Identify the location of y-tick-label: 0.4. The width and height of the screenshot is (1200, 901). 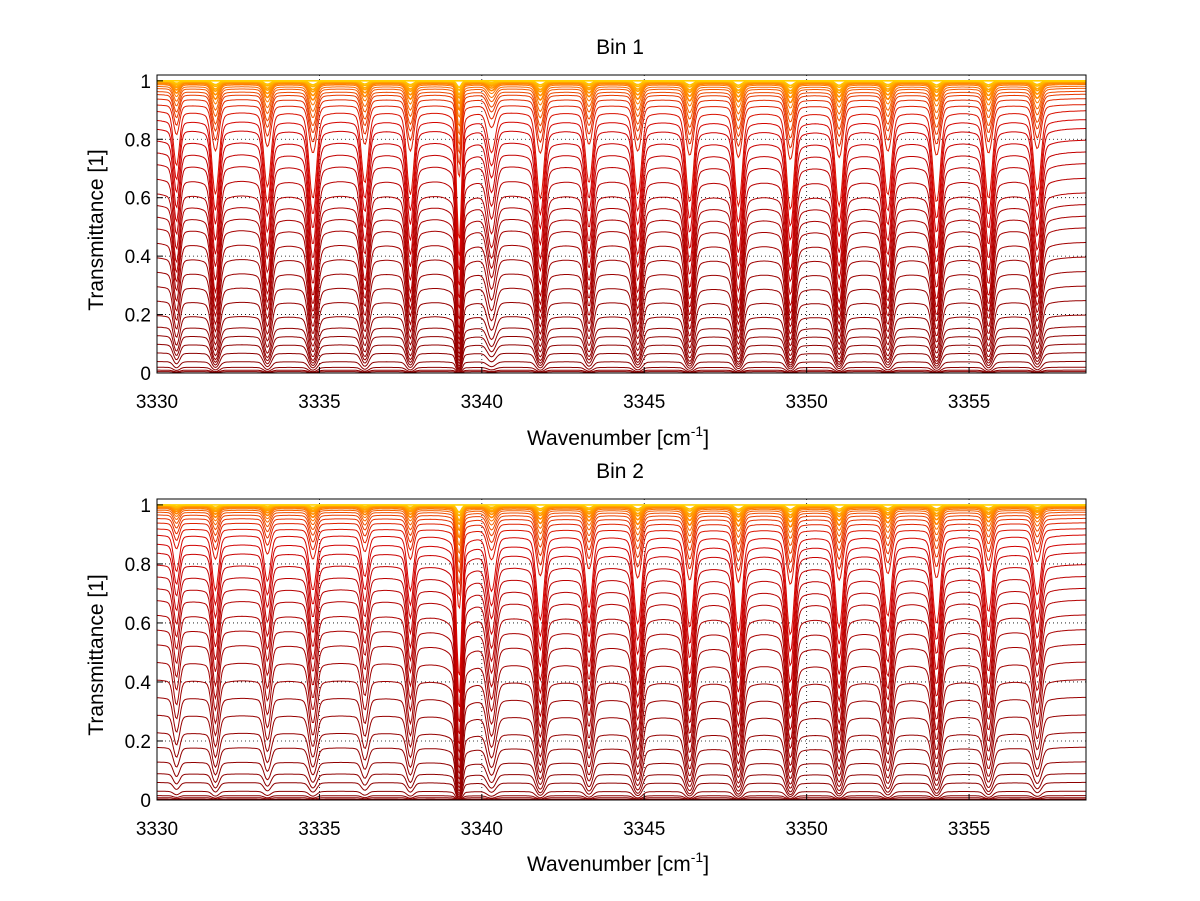
(138, 257).